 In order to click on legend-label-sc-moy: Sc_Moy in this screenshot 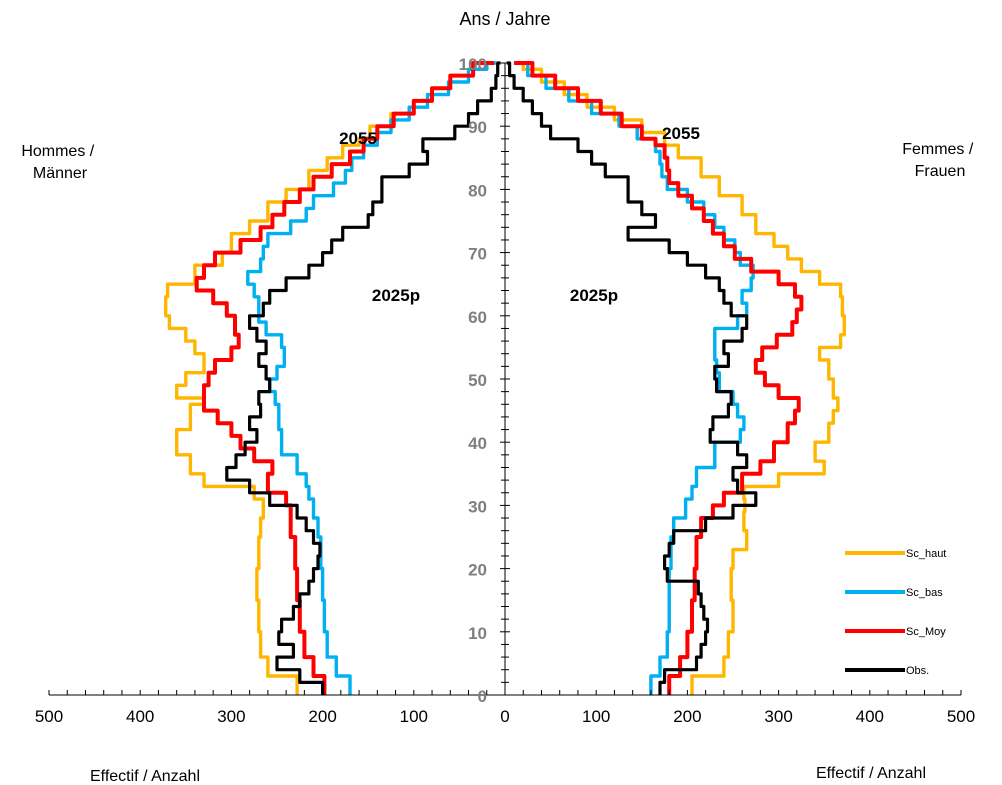, I will do `click(926, 632)`.